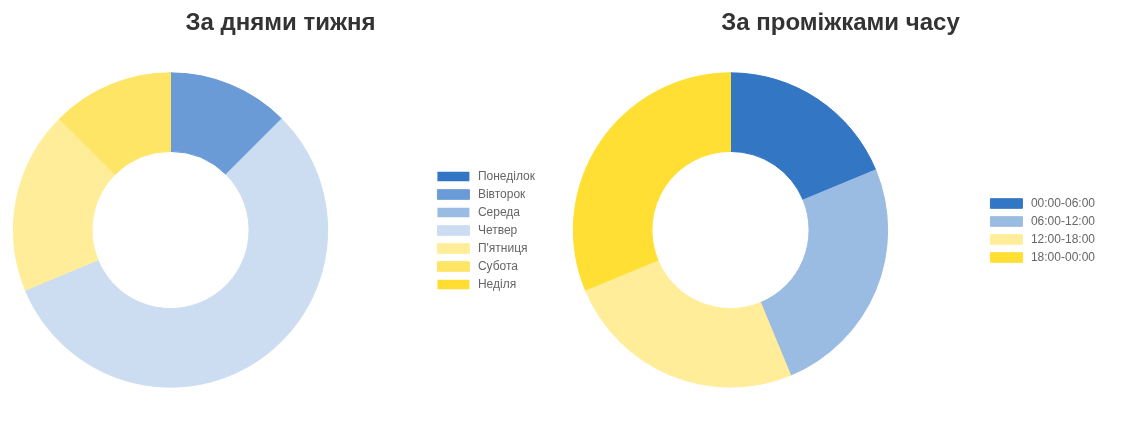  I want to click on legend-label: Субота, so click(498, 265).